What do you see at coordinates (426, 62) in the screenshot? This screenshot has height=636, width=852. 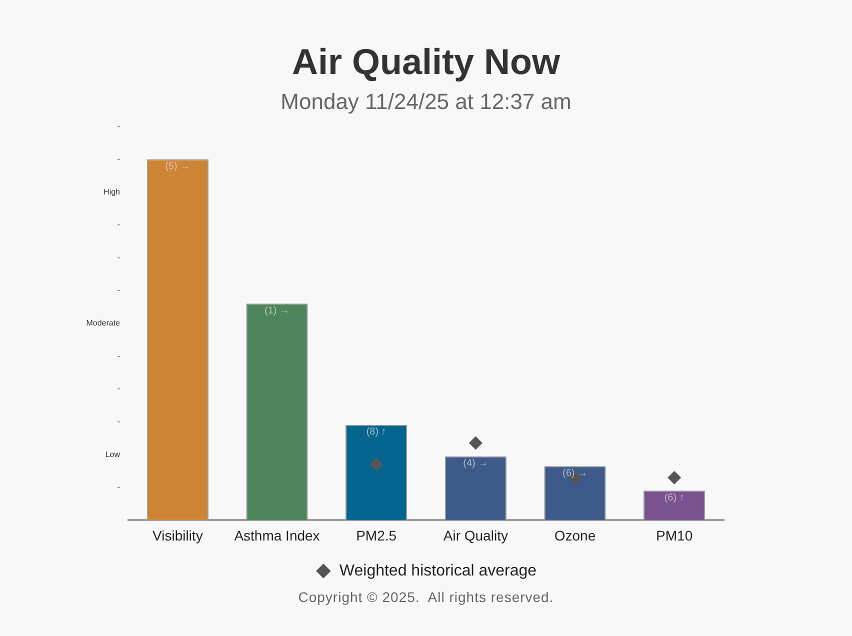 I see `chart-title: Air Quality Now` at bounding box center [426, 62].